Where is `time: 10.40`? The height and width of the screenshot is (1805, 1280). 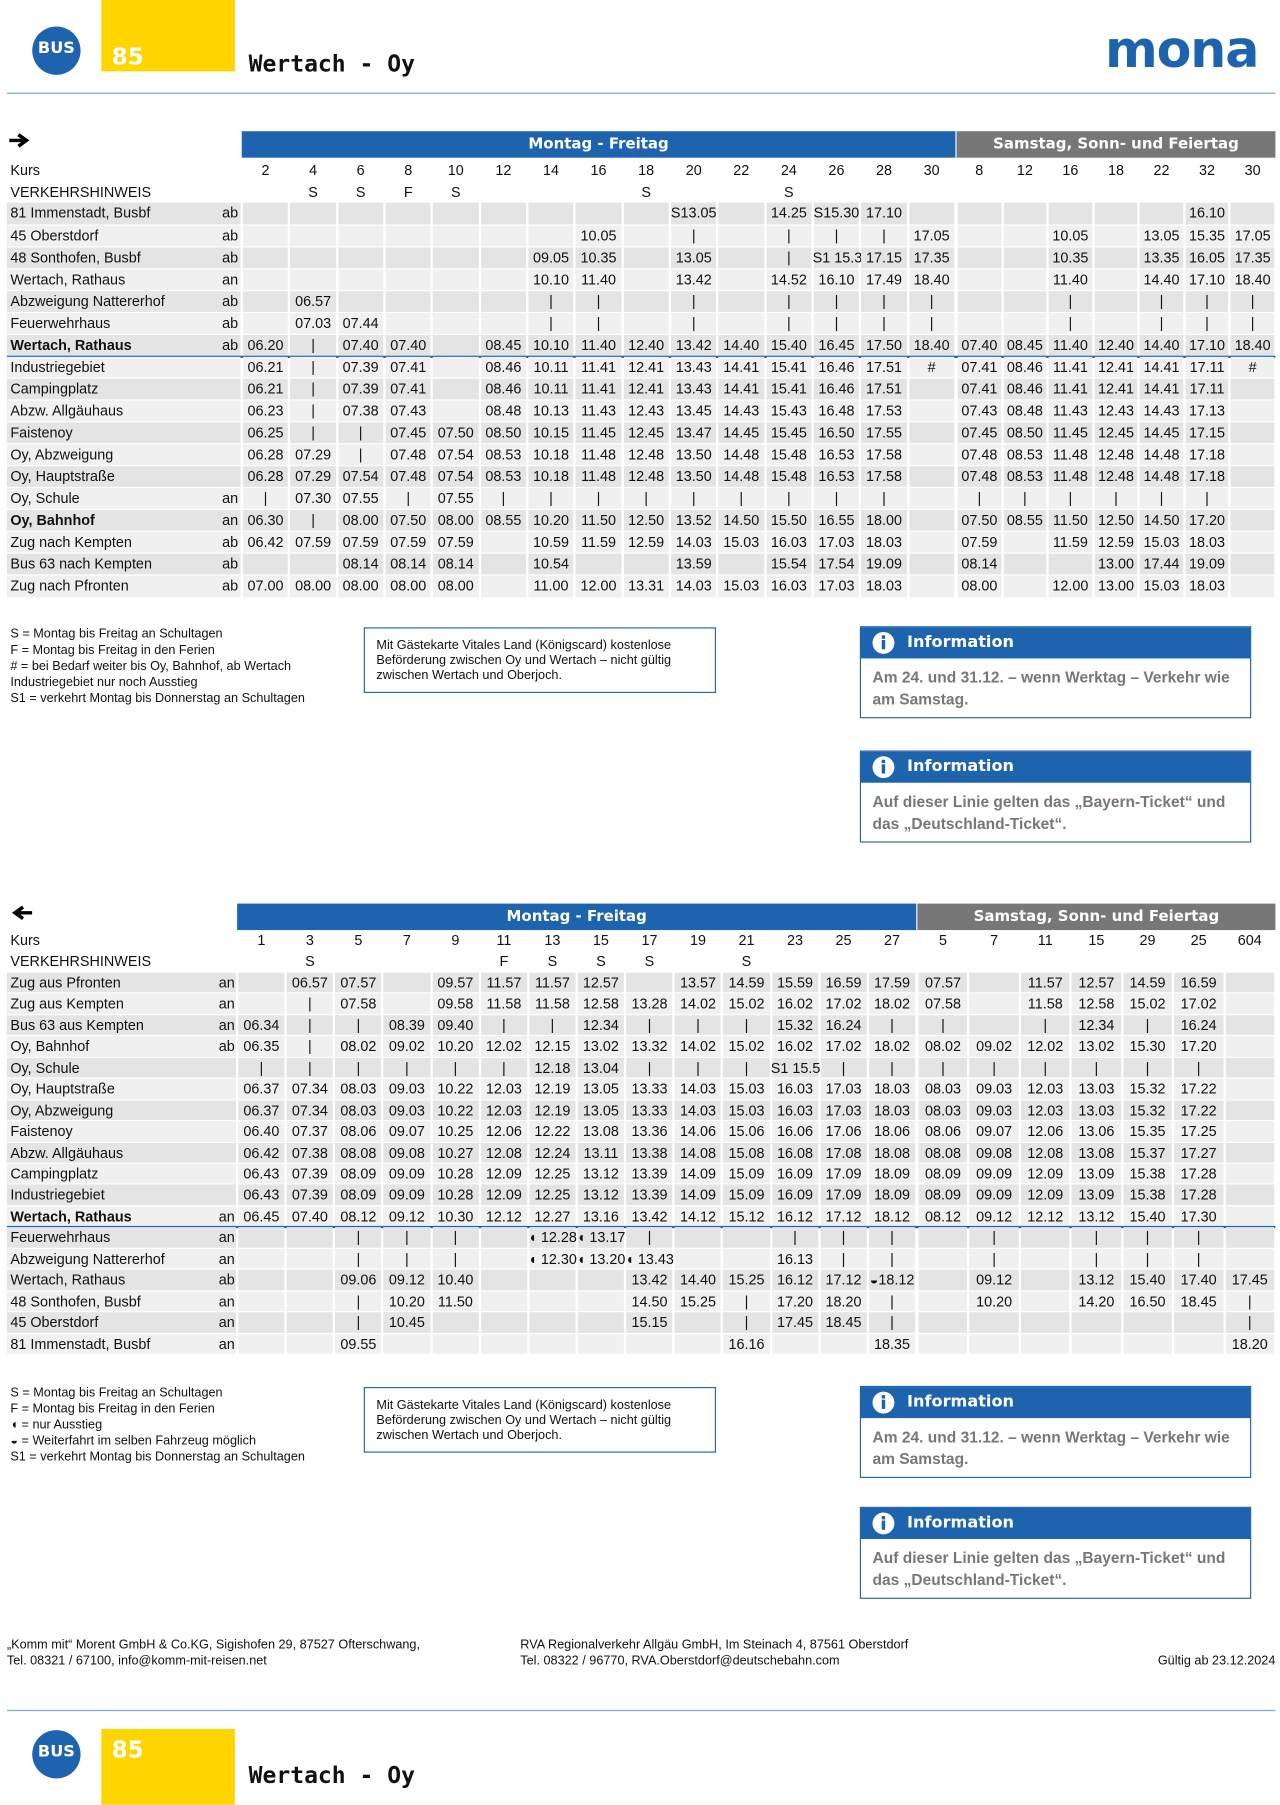
time: 10.40 is located at coordinates (455, 1280).